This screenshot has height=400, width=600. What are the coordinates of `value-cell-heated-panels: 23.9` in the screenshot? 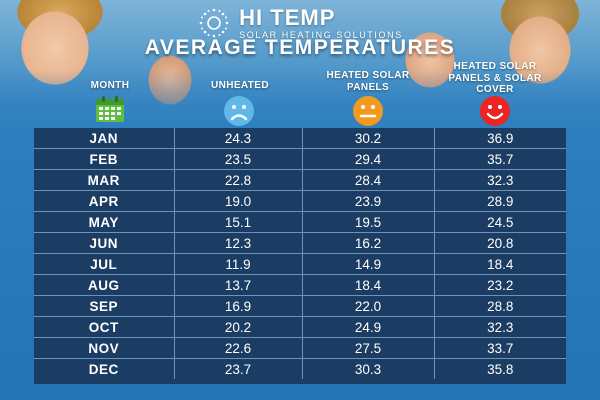 It's located at (368, 201).